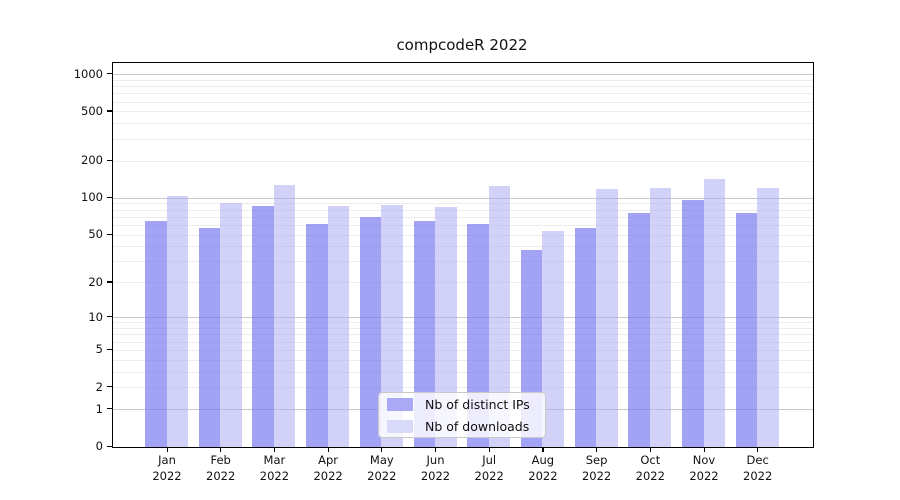 This screenshot has width=900, height=500. Describe the element at coordinates (99, 408) in the screenshot. I see `y-tick-label: 1` at that location.